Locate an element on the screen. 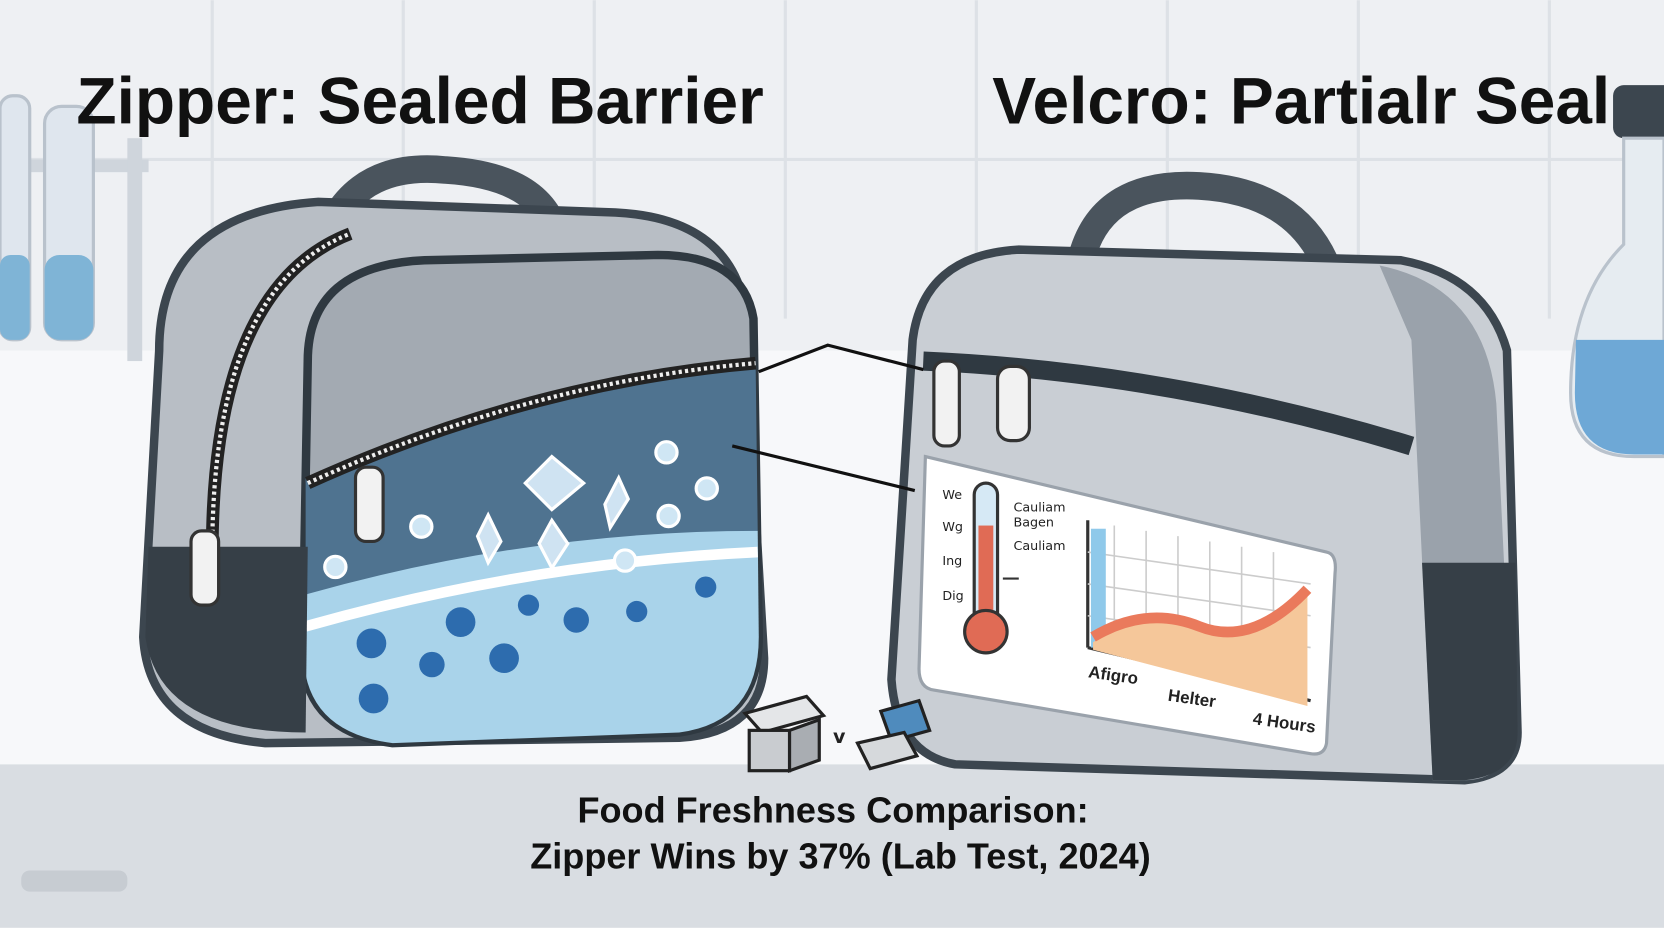 The width and height of the screenshot is (1664, 928). caption-line: Zipper Wins by 37% (Lab Test, 2024) is located at coordinates (840, 855).